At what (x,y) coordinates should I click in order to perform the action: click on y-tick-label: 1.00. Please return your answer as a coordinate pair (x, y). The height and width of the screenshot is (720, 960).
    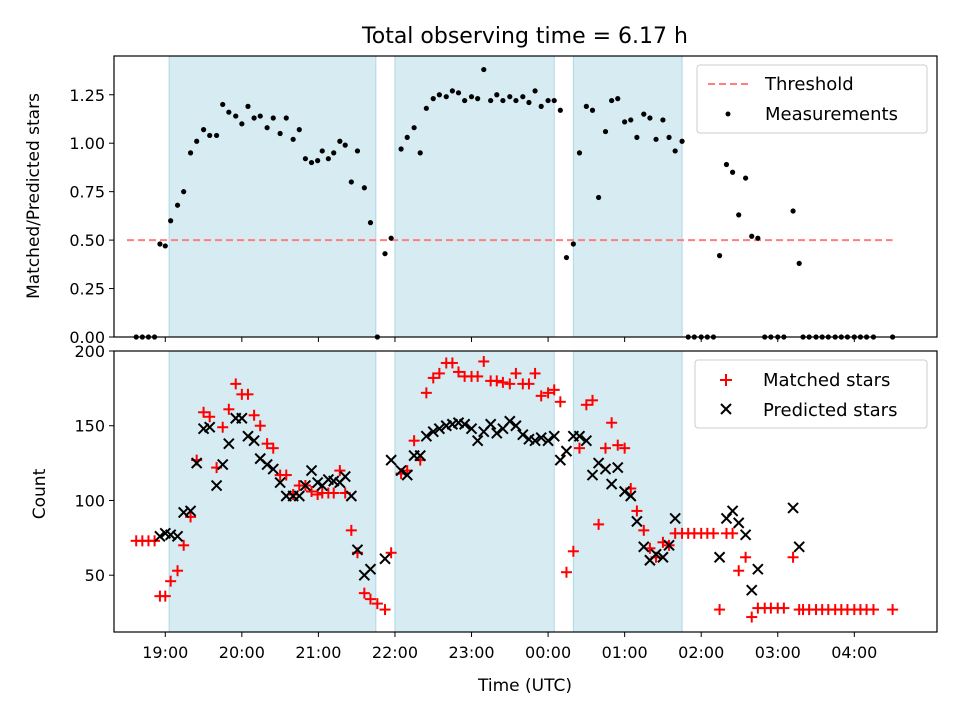
    Looking at the image, I should click on (87, 143).